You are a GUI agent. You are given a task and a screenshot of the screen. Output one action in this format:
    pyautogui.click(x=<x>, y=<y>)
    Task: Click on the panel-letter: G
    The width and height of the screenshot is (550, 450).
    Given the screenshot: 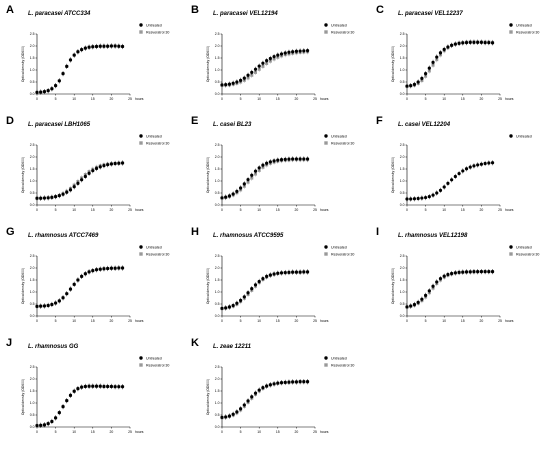 What is the action you would take?
    pyautogui.click(x=10, y=232)
    